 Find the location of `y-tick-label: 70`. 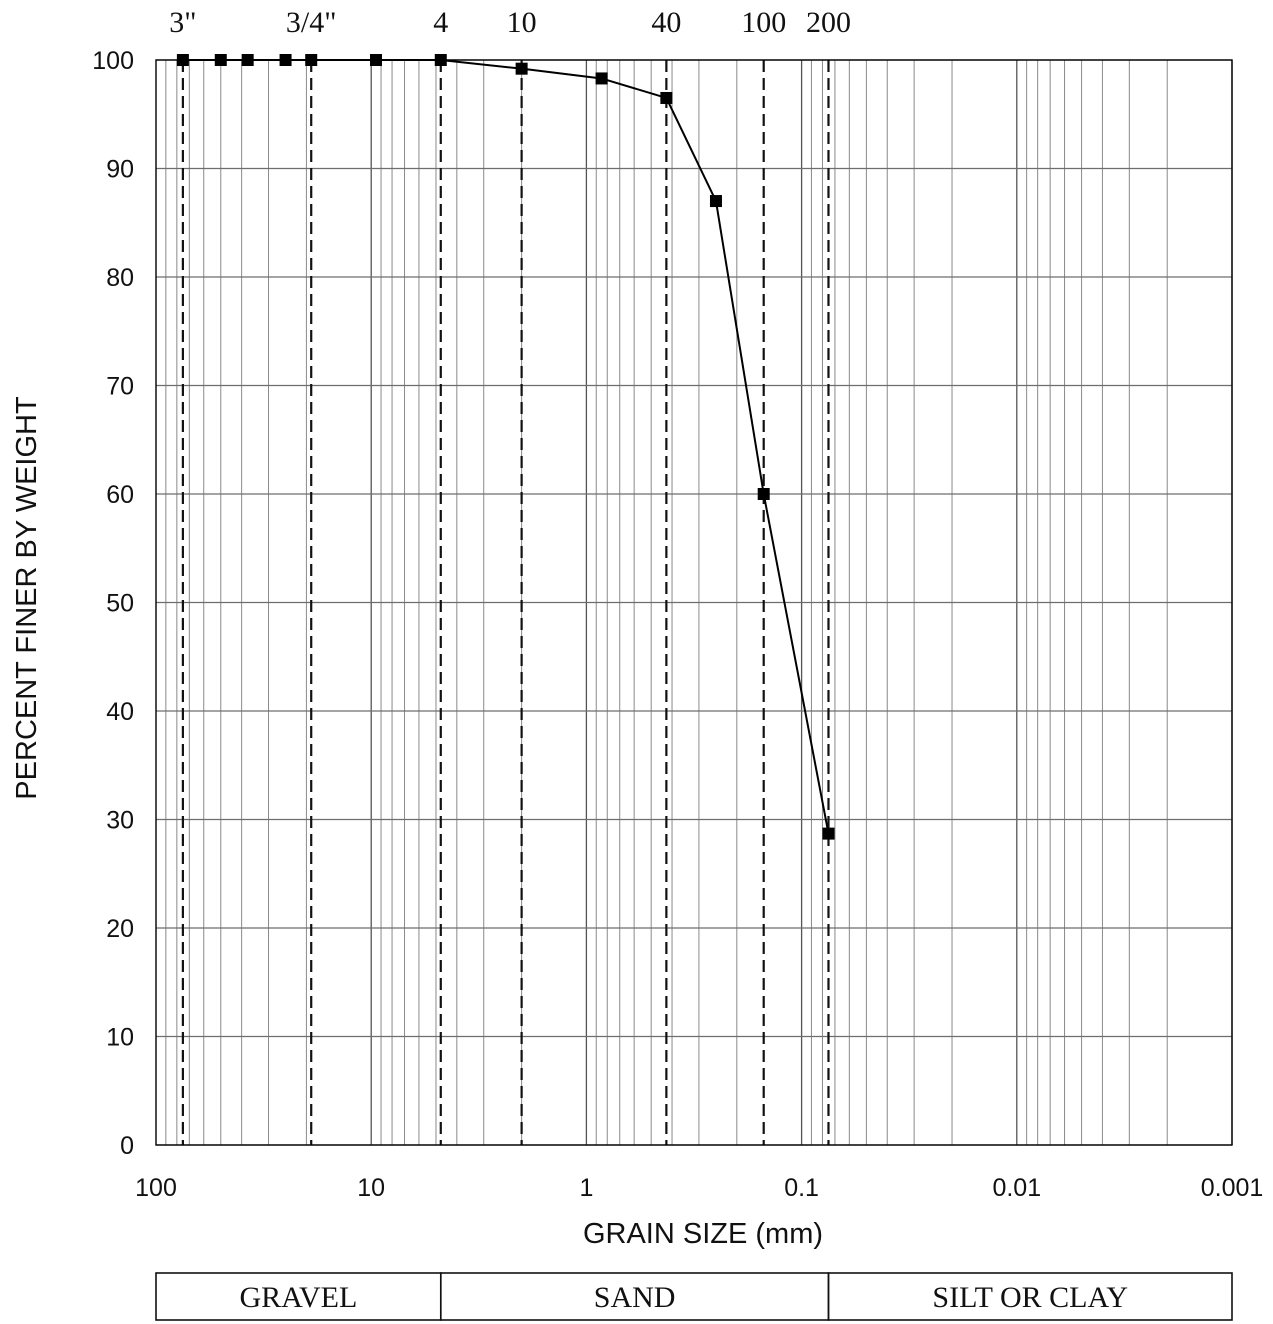

y-tick-label: 70 is located at coordinates (120, 387).